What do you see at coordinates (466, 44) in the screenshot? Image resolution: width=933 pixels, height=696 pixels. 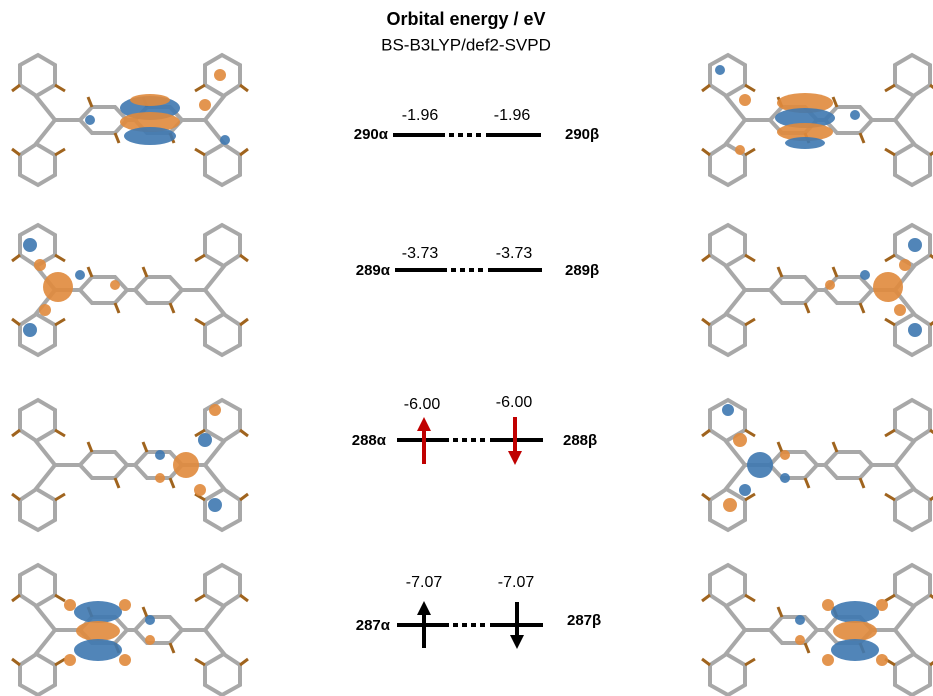 I see `subtitle: BS-B3LYP/def2-SVPD` at bounding box center [466, 44].